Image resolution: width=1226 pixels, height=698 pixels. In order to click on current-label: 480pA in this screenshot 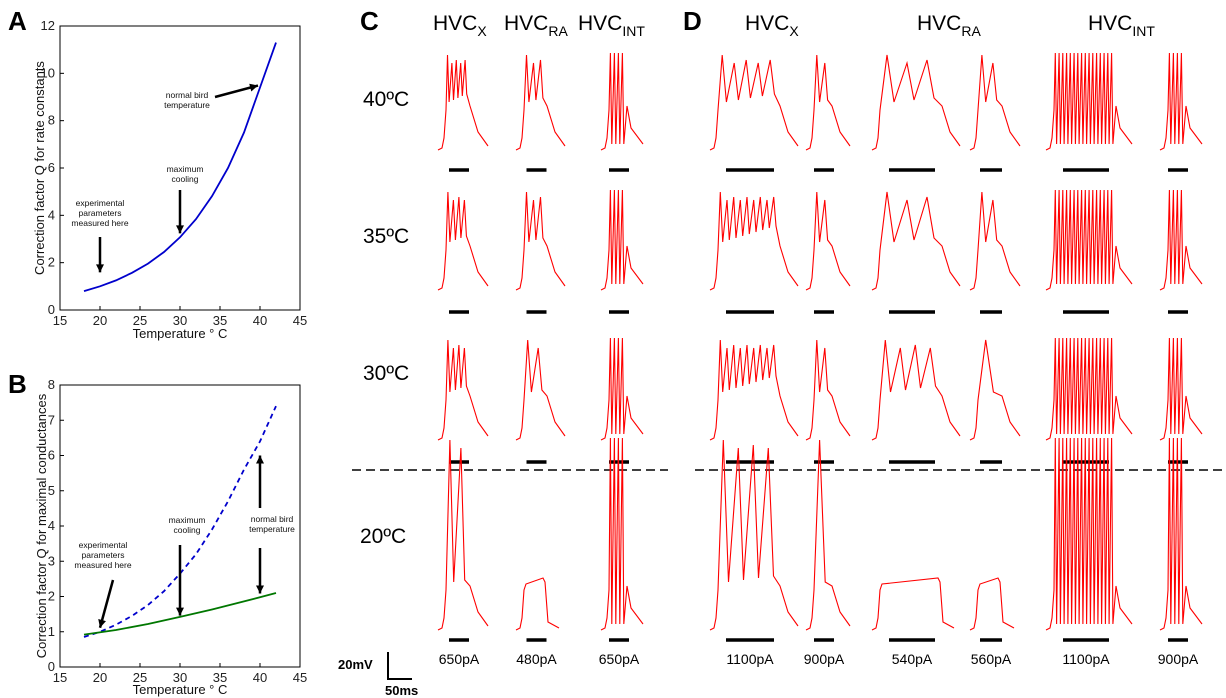, I will do `click(536, 659)`.